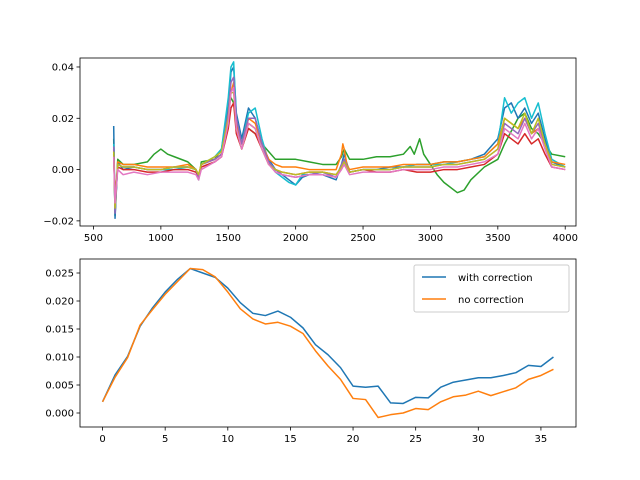 This screenshot has height=480, width=640. I want to click on spectra-x-tick-label: 2500, so click(362, 238).